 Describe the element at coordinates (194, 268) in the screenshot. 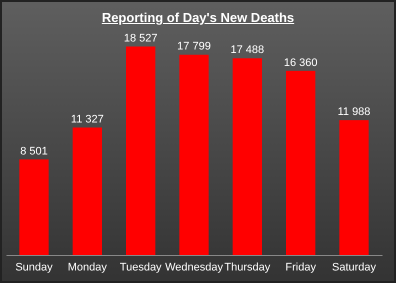

I see `x-tick-label: Wednesday` at that location.